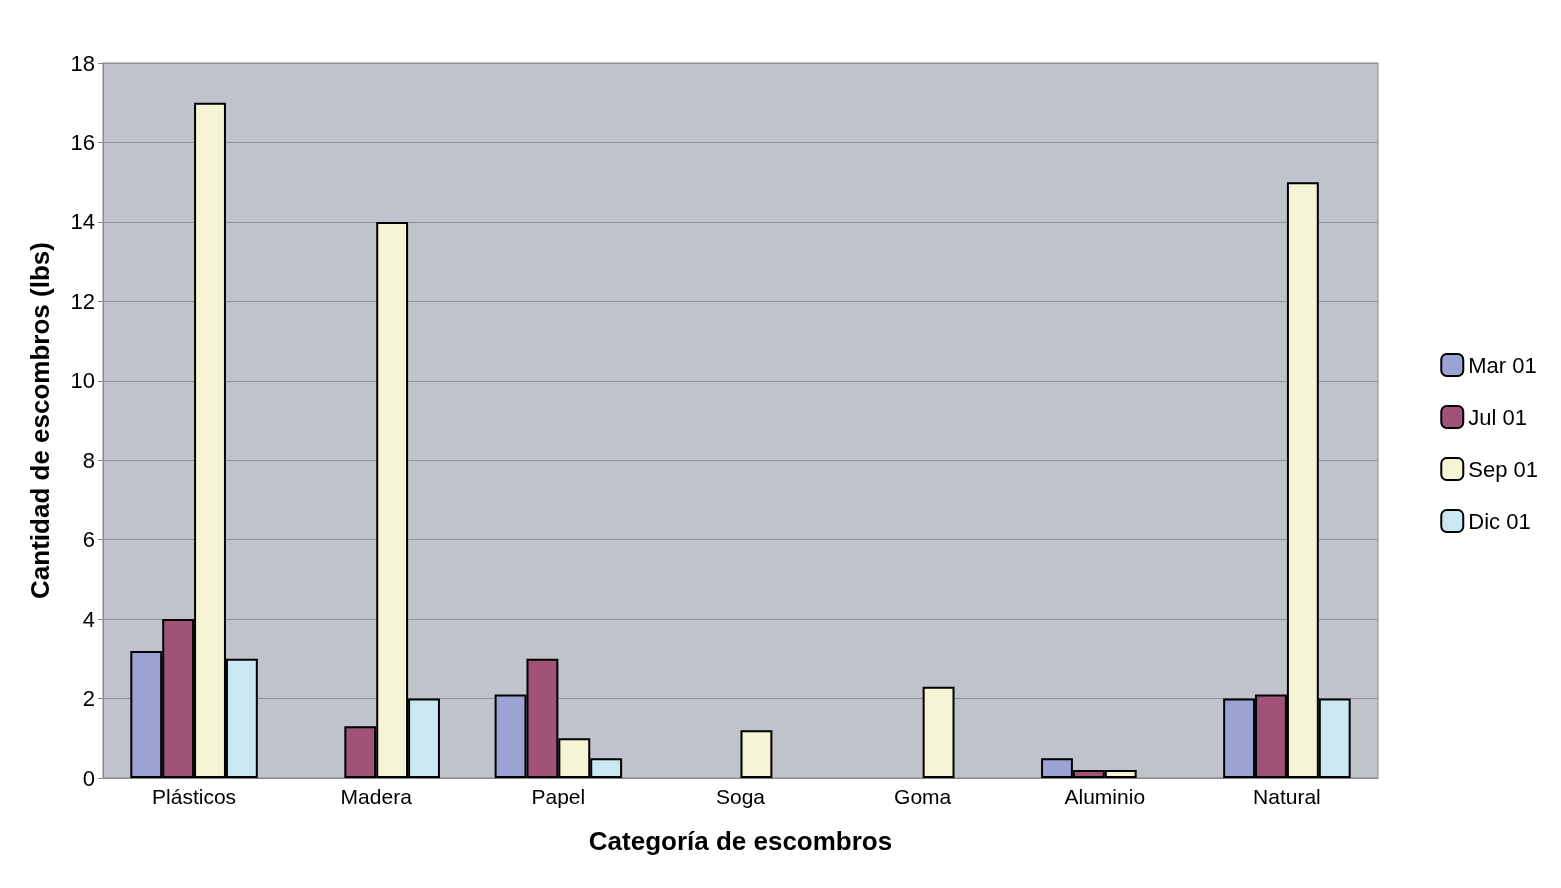  What do you see at coordinates (88, 460) in the screenshot?
I see `y-tick-label: 8` at bounding box center [88, 460].